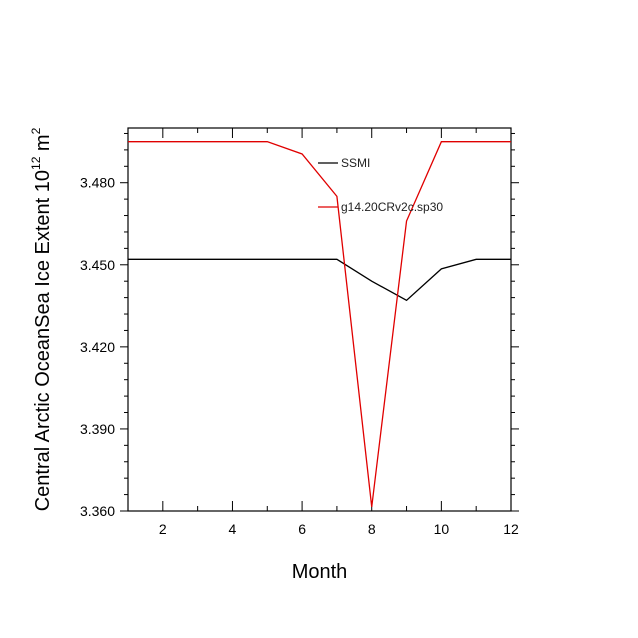 The image size is (638, 638). What do you see at coordinates (320, 572) in the screenshot?
I see `x-axis-title: Month` at bounding box center [320, 572].